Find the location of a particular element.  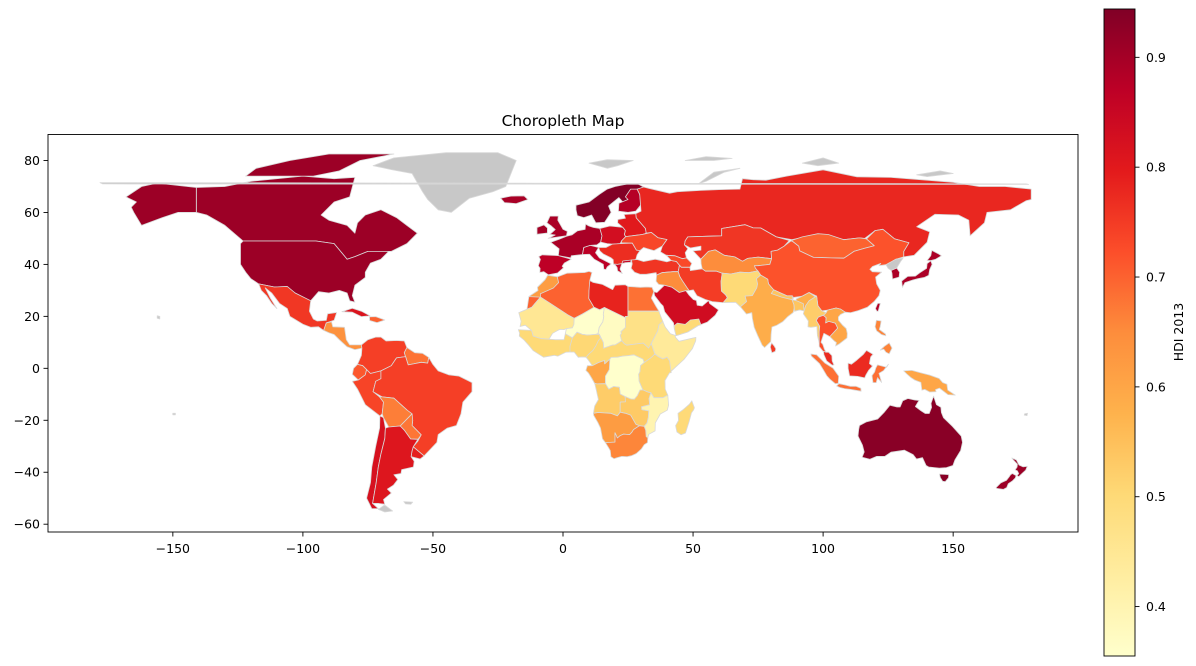

region-nigeria is located at coordinates (585, 344).